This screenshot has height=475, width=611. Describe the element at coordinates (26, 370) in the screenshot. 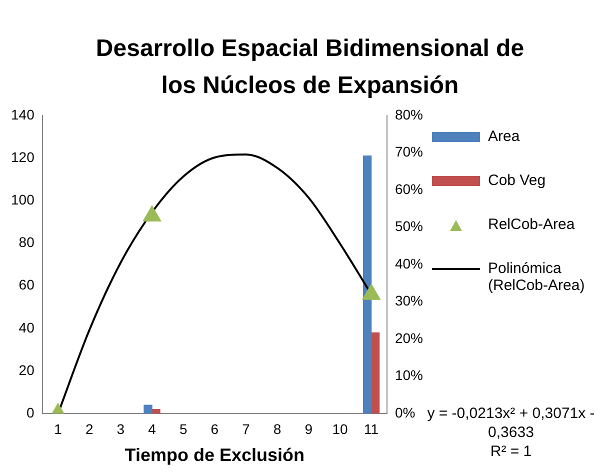

I see `y-tick-label: 20` at that location.